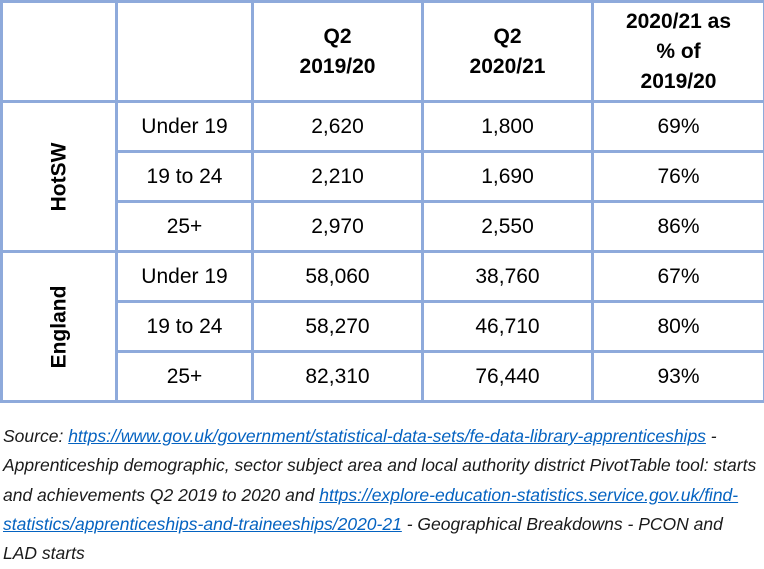  I want to click on region-label: England, so click(58, 326).